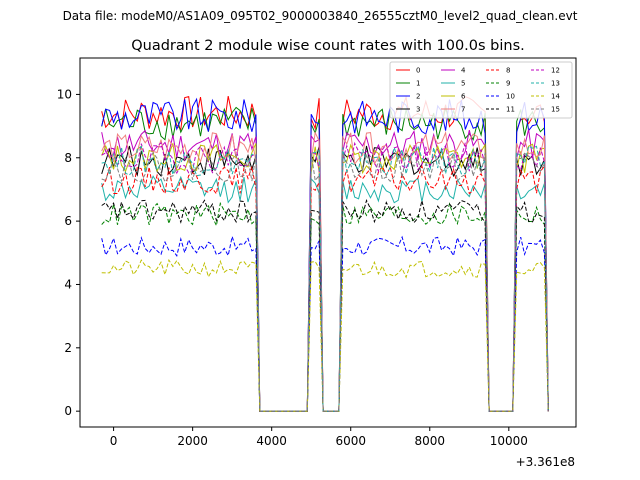 The image size is (640, 480). What do you see at coordinates (463, 97) in the screenshot?
I see `legend-label-6: 6` at bounding box center [463, 97].